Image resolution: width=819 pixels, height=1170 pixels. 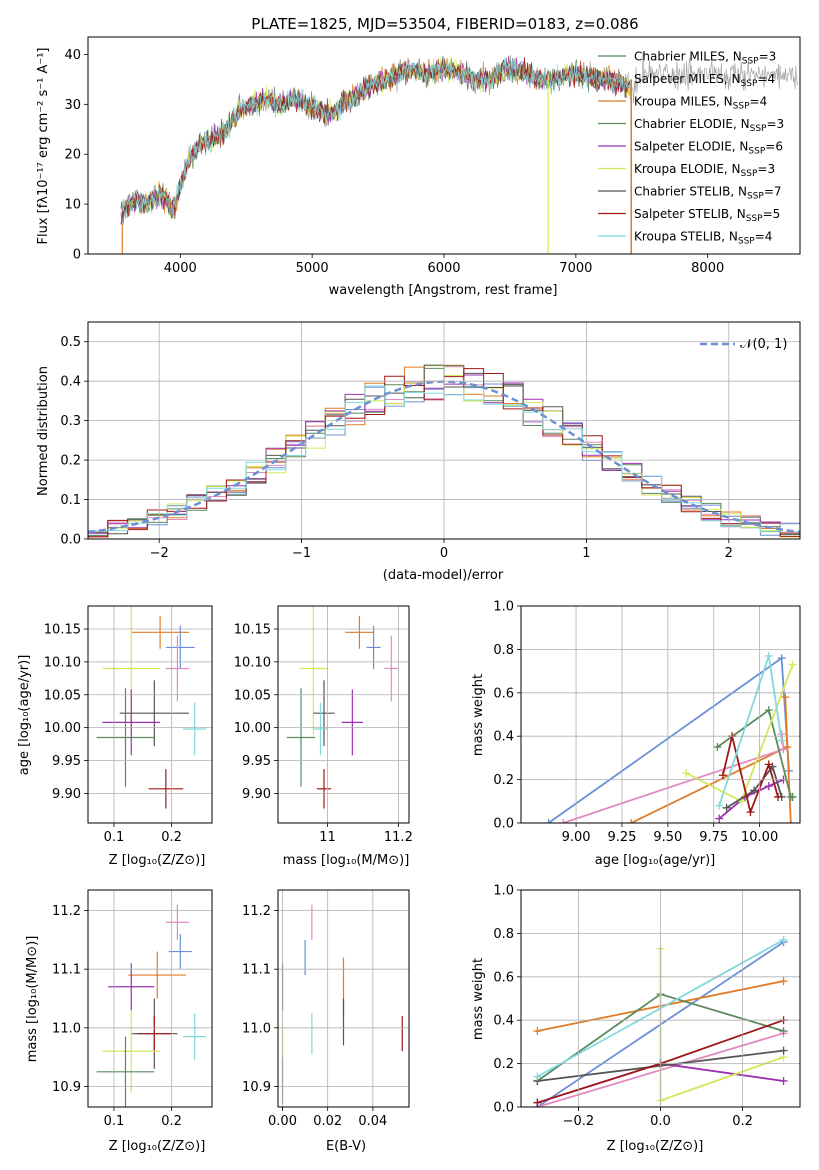 I want to click on residuals-y-tick-label: 0.2, so click(x=70, y=461).